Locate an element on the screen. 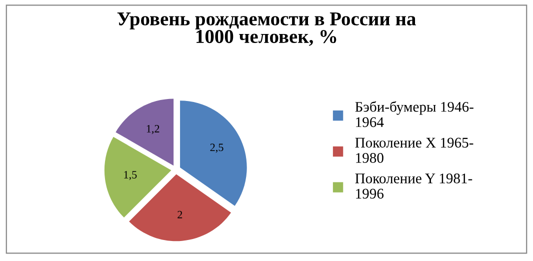  data-label: 2,5 is located at coordinates (217, 148).